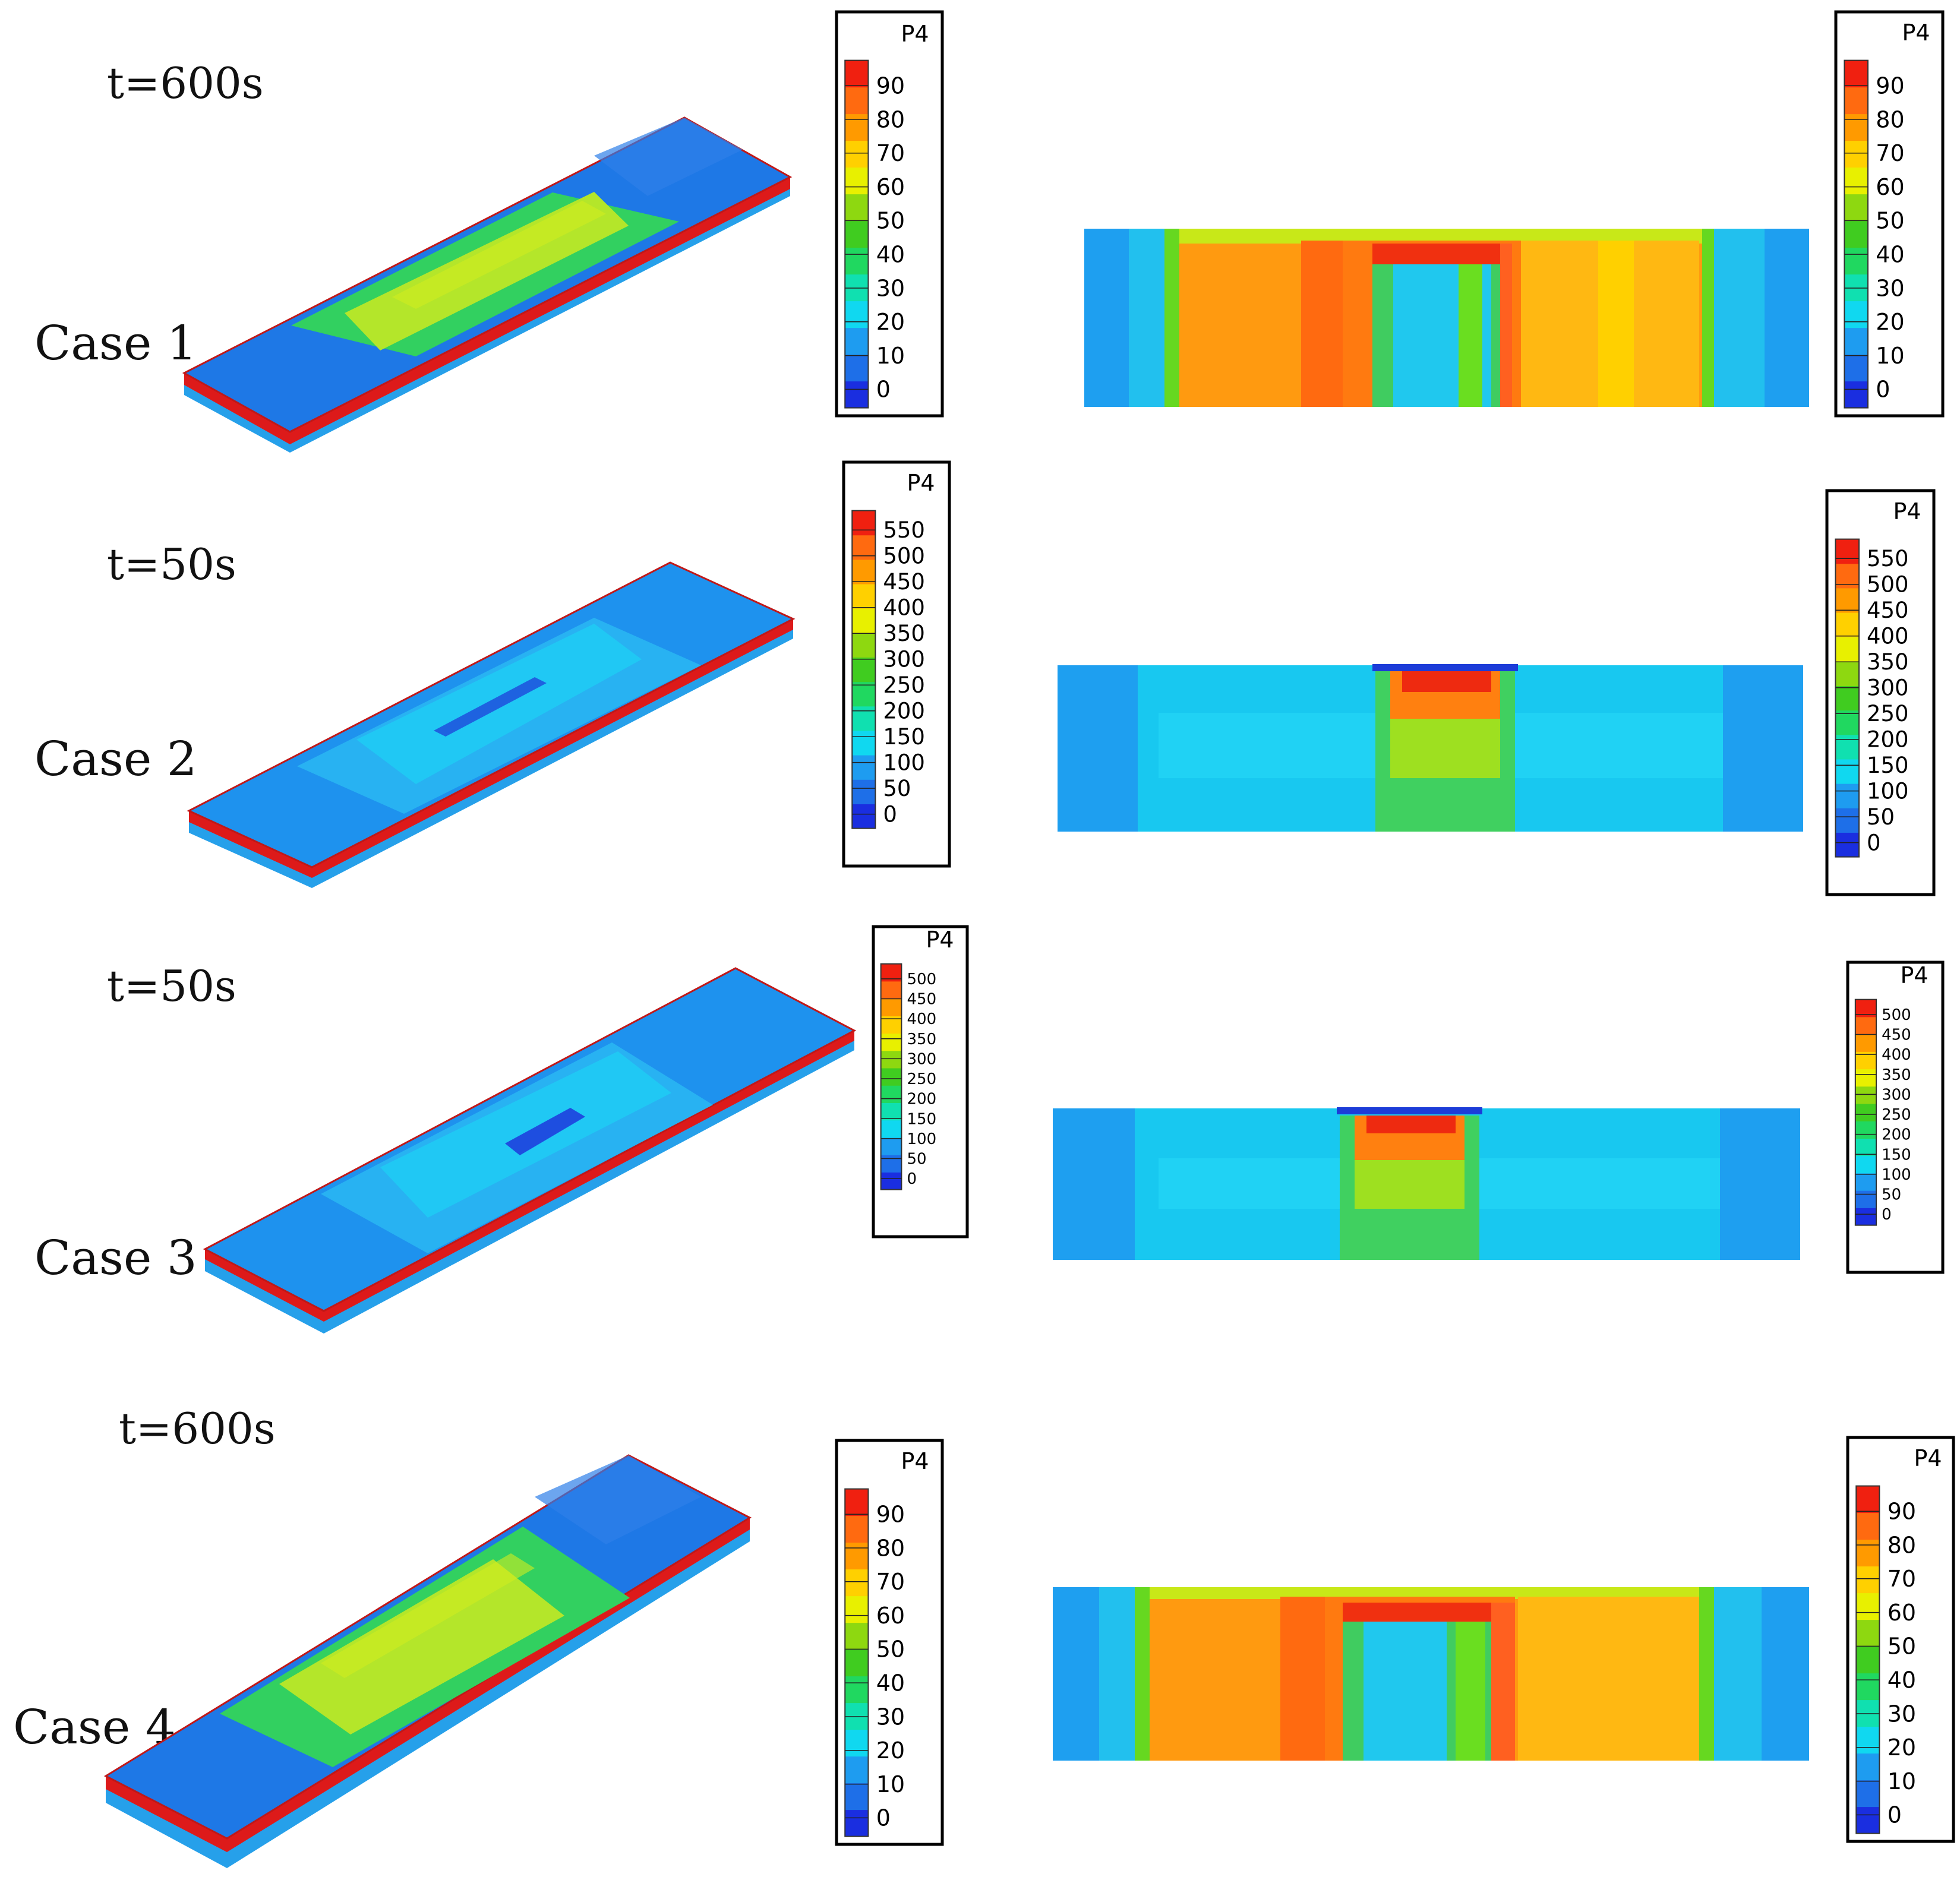  What do you see at coordinates (1888, 791) in the screenshot?
I see `legend-tick-label: 100` at bounding box center [1888, 791].